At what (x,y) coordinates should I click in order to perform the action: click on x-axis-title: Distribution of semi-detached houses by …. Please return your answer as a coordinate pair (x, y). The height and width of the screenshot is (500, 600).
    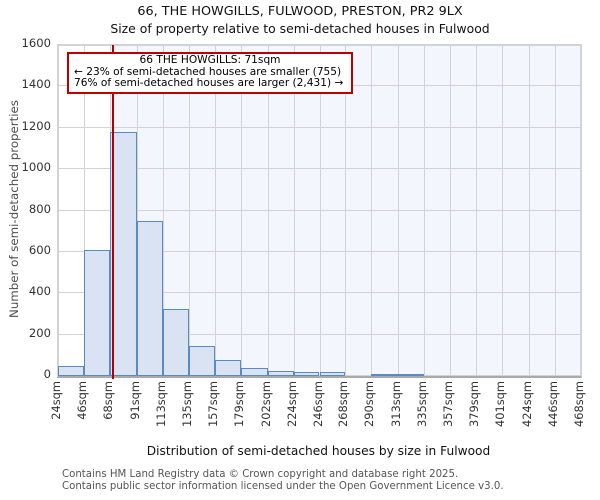
    Looking at the image, I should click on (318, 451).